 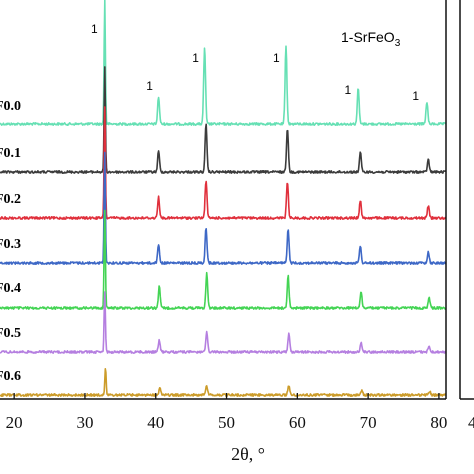 I want to click on peak-marker-6: 1, so click(x=415, y=96).